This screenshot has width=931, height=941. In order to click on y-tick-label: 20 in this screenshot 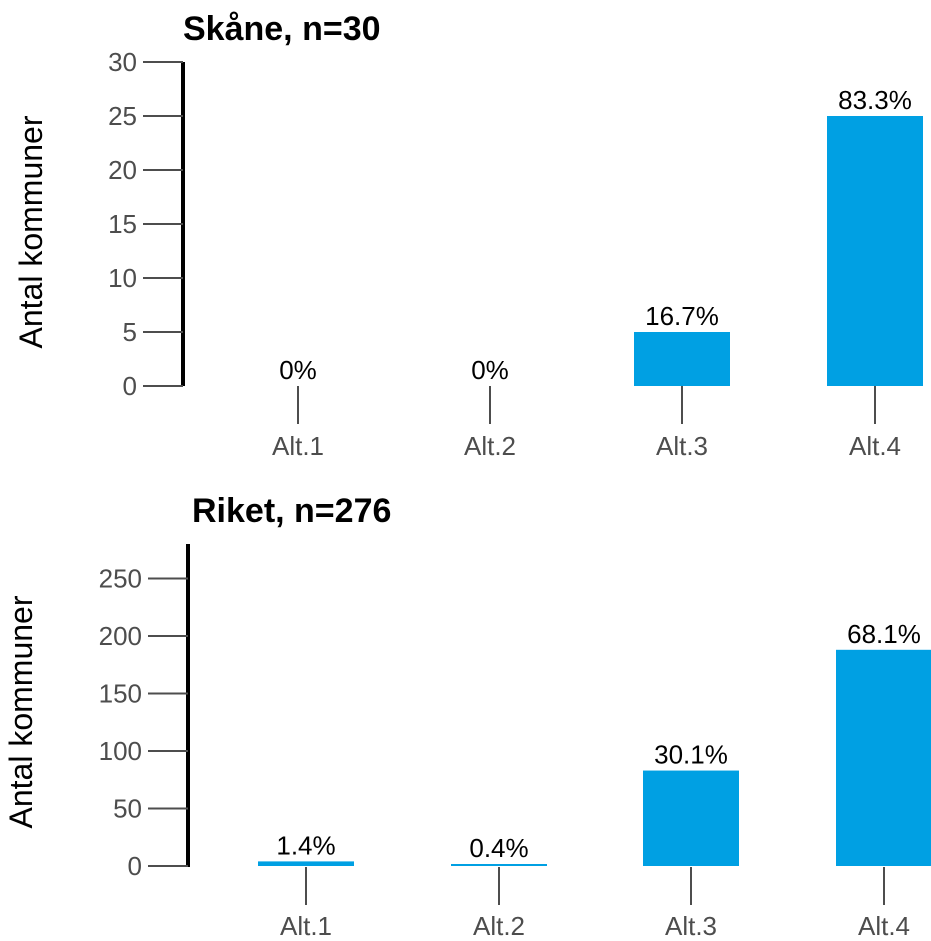, I will do `click(122, 170)`.